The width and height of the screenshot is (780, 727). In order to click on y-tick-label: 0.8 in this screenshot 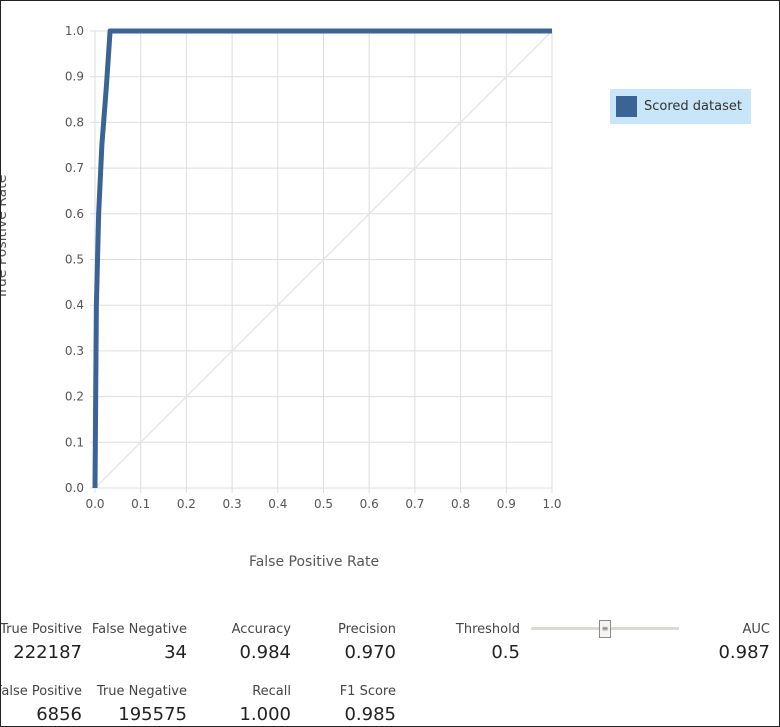, I will do `click(74, 122)`.